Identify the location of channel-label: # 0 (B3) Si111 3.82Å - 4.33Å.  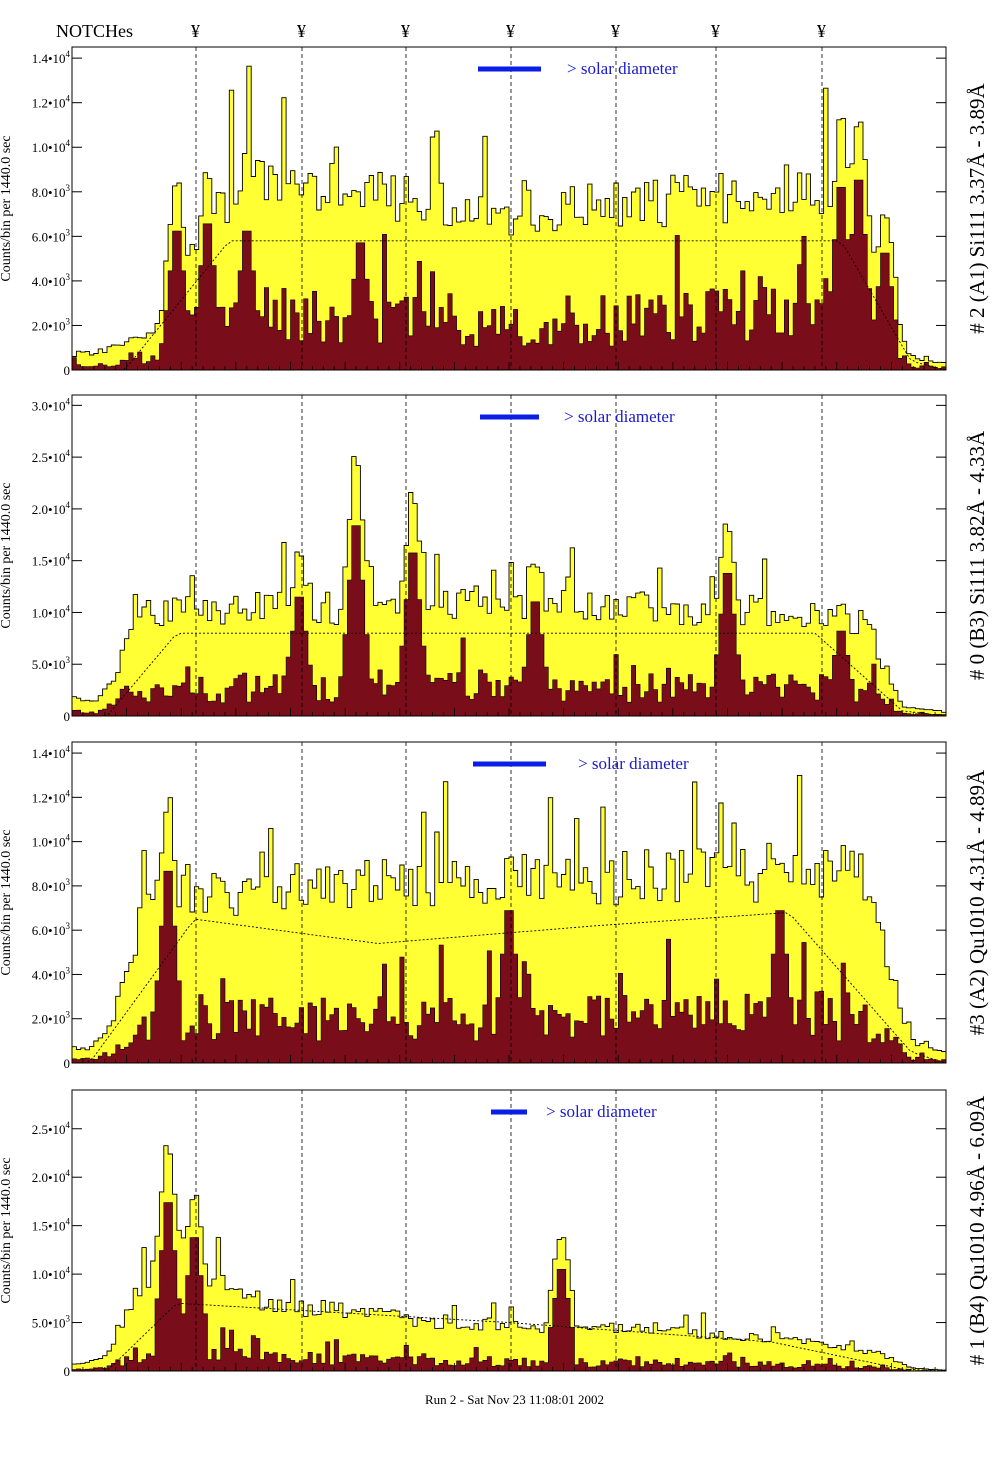
(977, 555).